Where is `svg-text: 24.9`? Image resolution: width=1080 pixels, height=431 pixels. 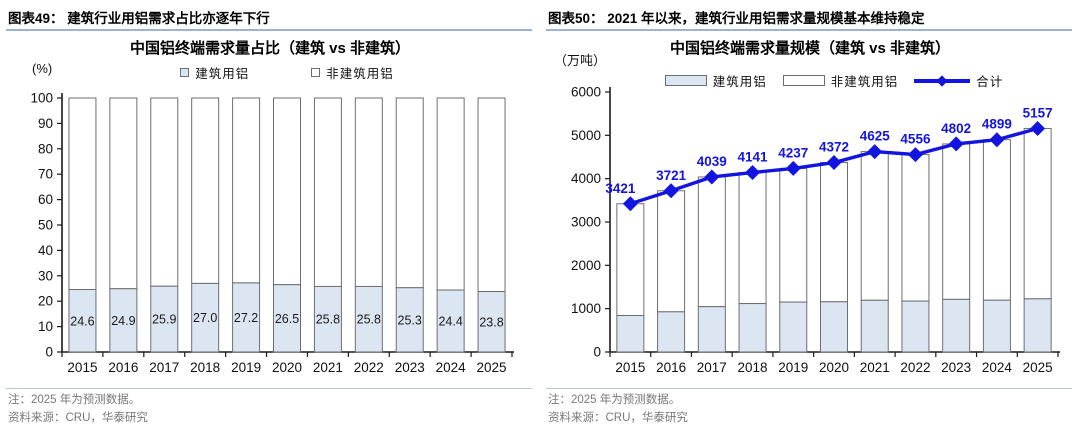
svg-text: 24.9 is located at coordinates (123, 321).